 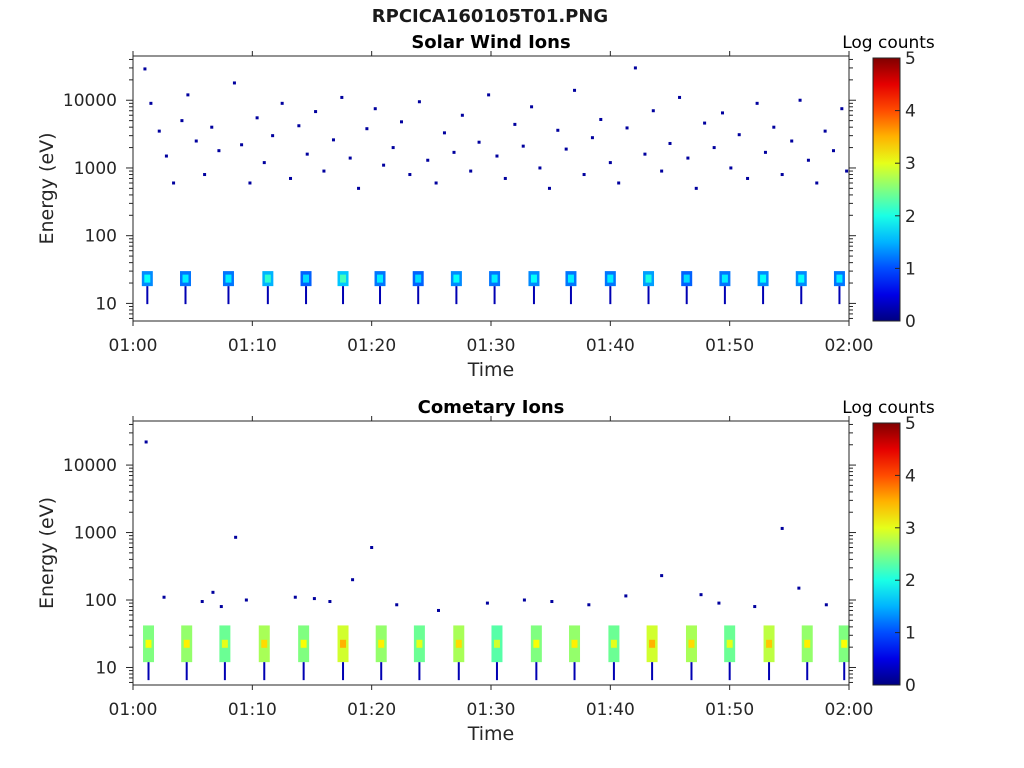 What do you see at coordinates (888, 43) in the screenshot?
I see `colorbar-label: Log counts` at bounding box center [888, 43].